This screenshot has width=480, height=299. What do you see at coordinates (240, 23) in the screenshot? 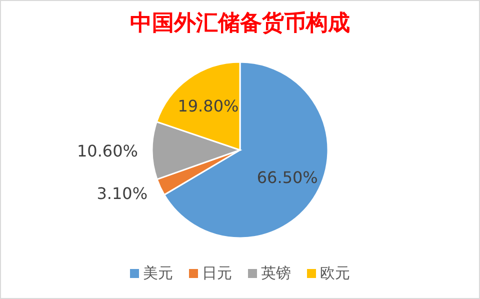
I see `chart-title: 中国外汇储备货币构成` at bounding box center [240, 23].